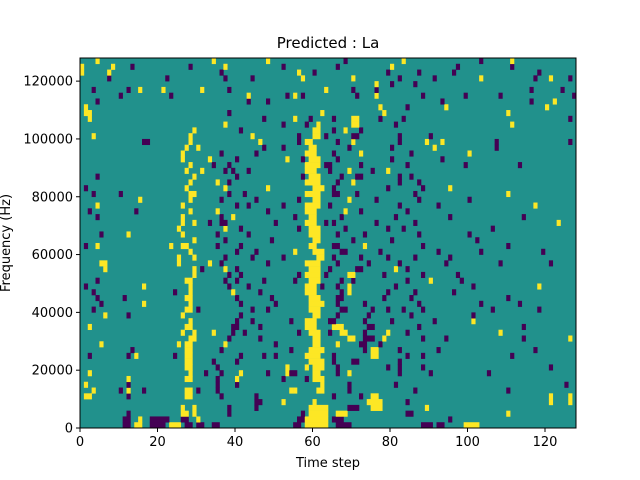 This screenshot has width=640, height=480. I want to click on y-tick-label: 60000, so click(52, 255).